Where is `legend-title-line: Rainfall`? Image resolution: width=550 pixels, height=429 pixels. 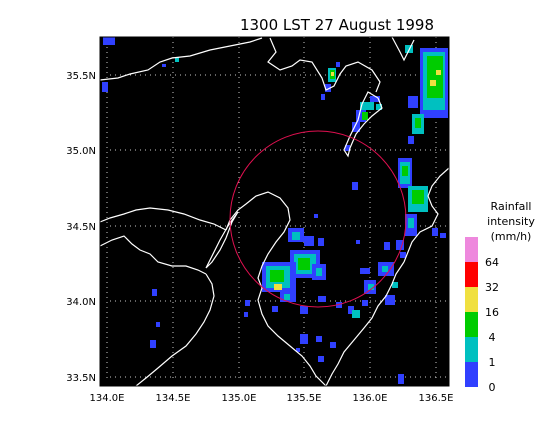
legend-title-line: Rainfall is located at coordinates (511, 206).